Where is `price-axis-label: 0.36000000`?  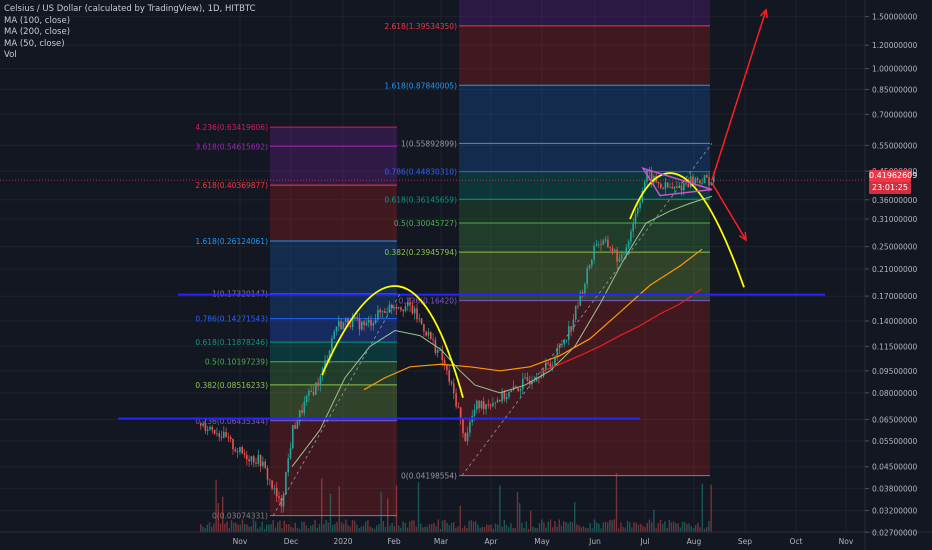
price-axis-label: 0.36000000 is located at coordinates (895, 200).